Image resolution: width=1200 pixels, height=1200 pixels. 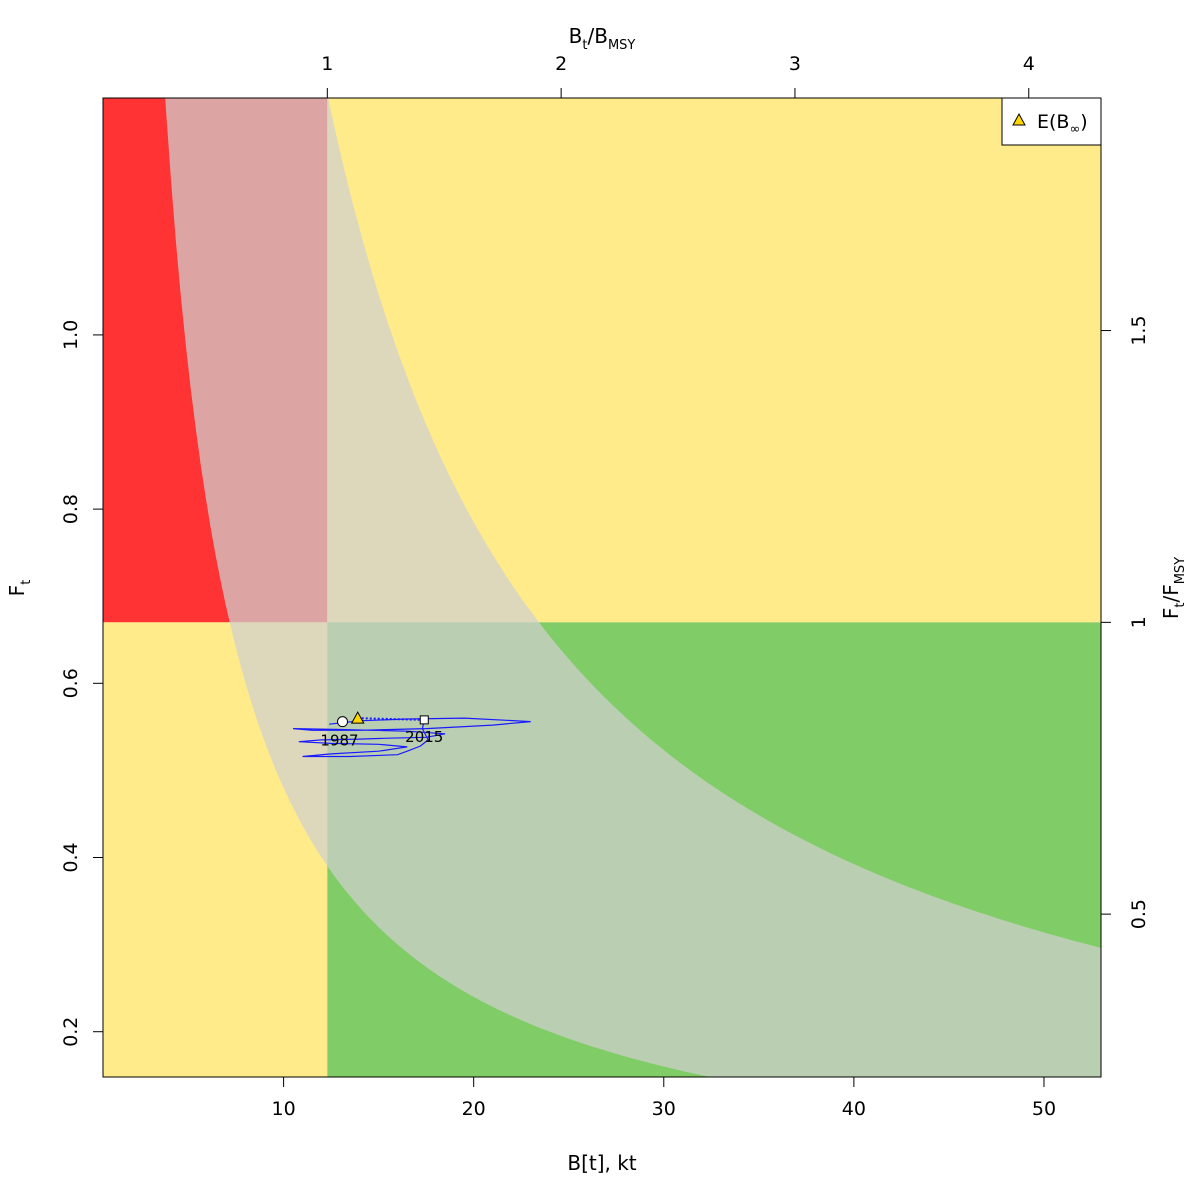 What do you see at coordinates (795, 64) in the screenshot?
I see `top-tick-label: 3` at bounding box center [795, 64].